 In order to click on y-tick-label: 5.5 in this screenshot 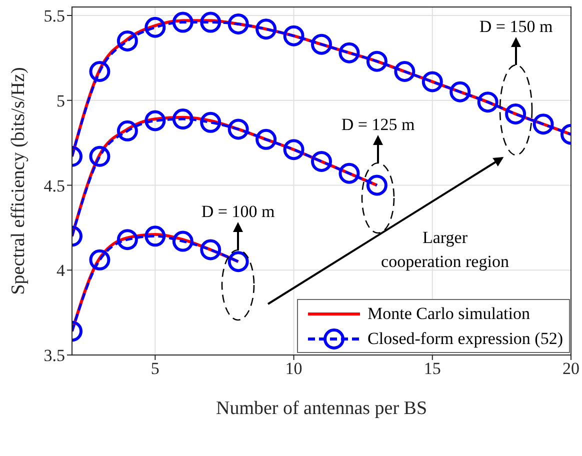, I will do `click(54, 16)`.